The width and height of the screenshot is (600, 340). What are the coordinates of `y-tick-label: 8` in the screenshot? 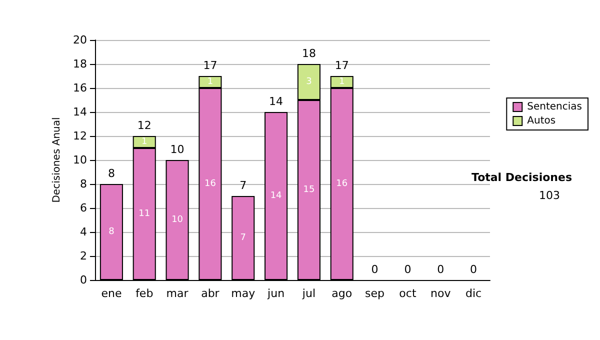 It's located at (83, 184).